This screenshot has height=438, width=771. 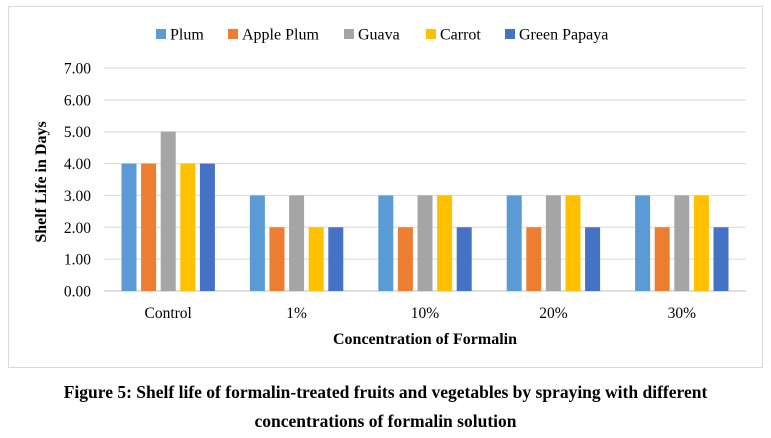 What do you see at coordinates (77, 292) in the screenshot?
I see `y-tick-label: 0.00` at bounding box center [77, 292].